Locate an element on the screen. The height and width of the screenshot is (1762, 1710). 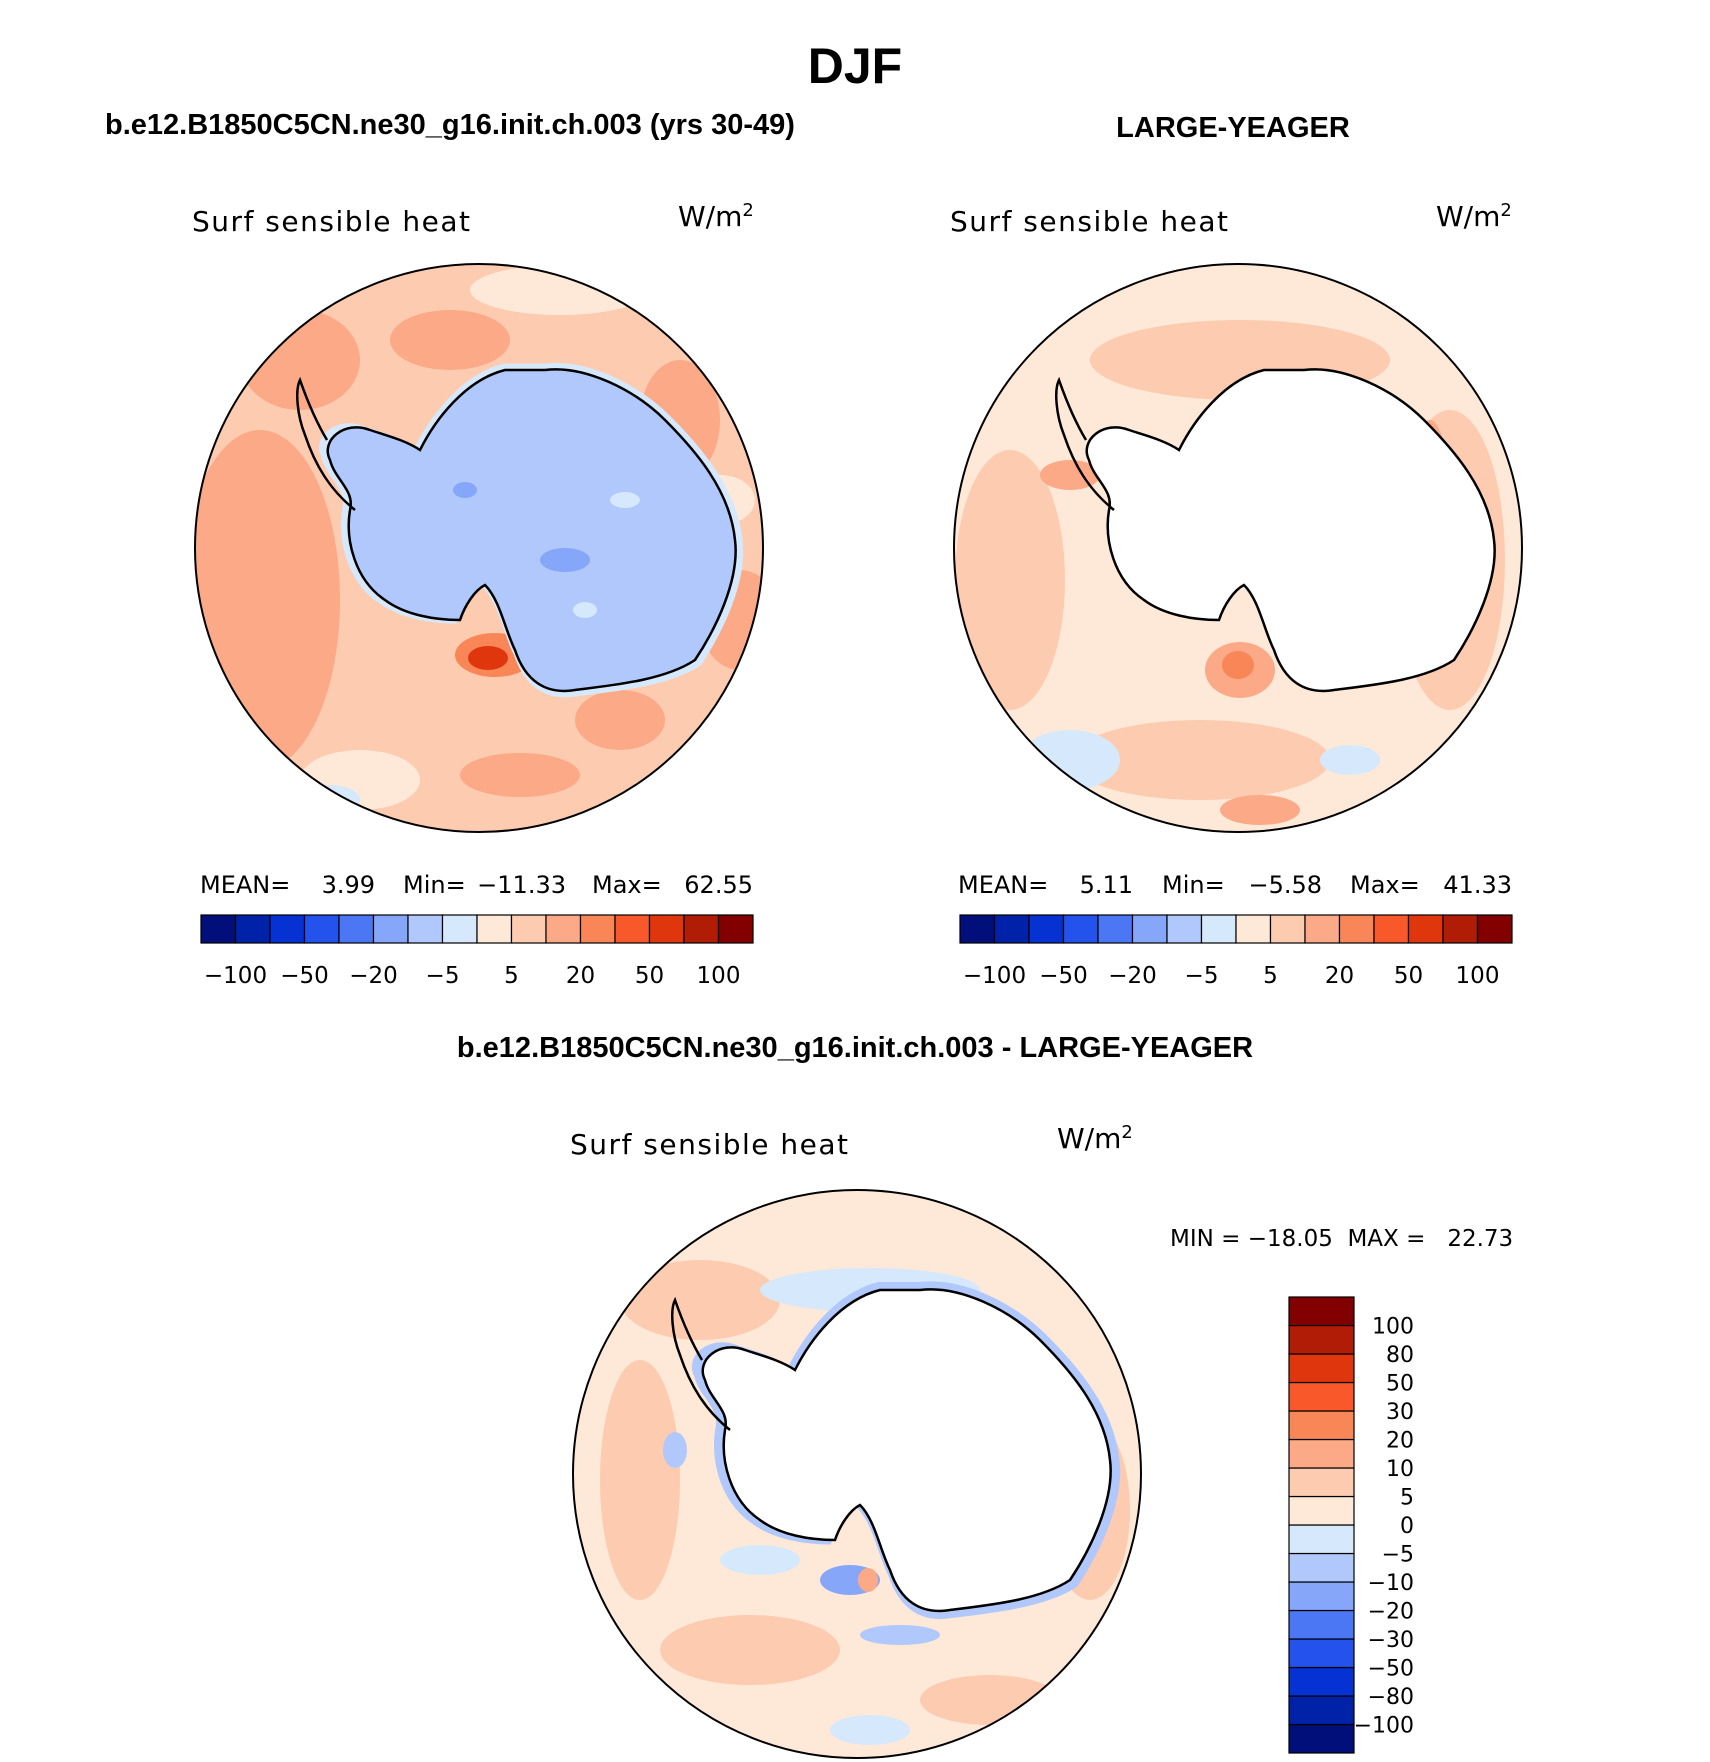
colorbar-tick-label: 0 is located at coordinates (1407, 1526).